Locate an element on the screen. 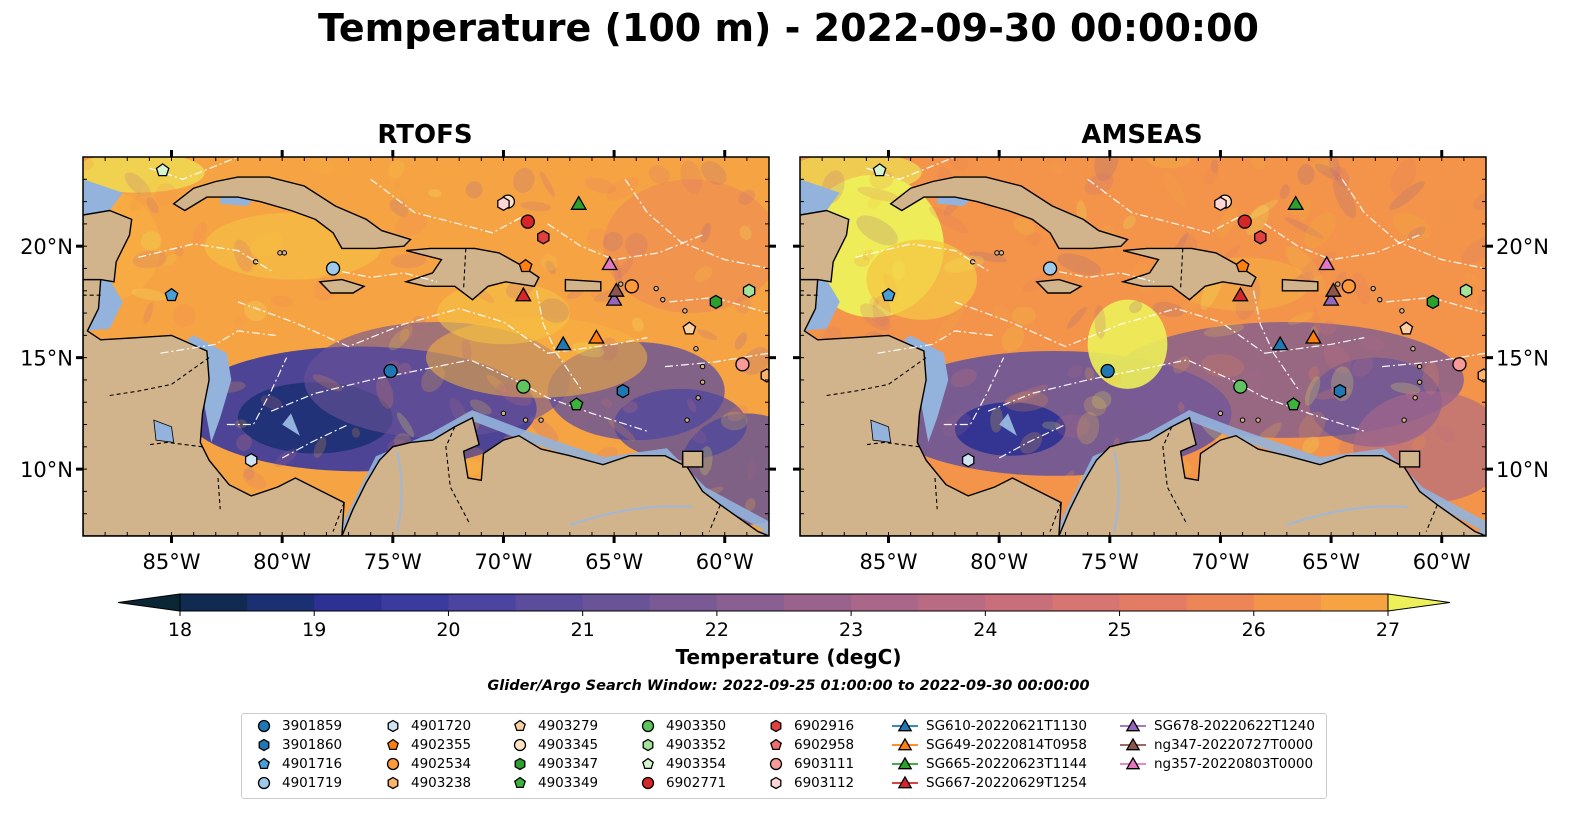 The image size is (1577, 827). legend-label: 3901860 is located at coordinates (312, 745).